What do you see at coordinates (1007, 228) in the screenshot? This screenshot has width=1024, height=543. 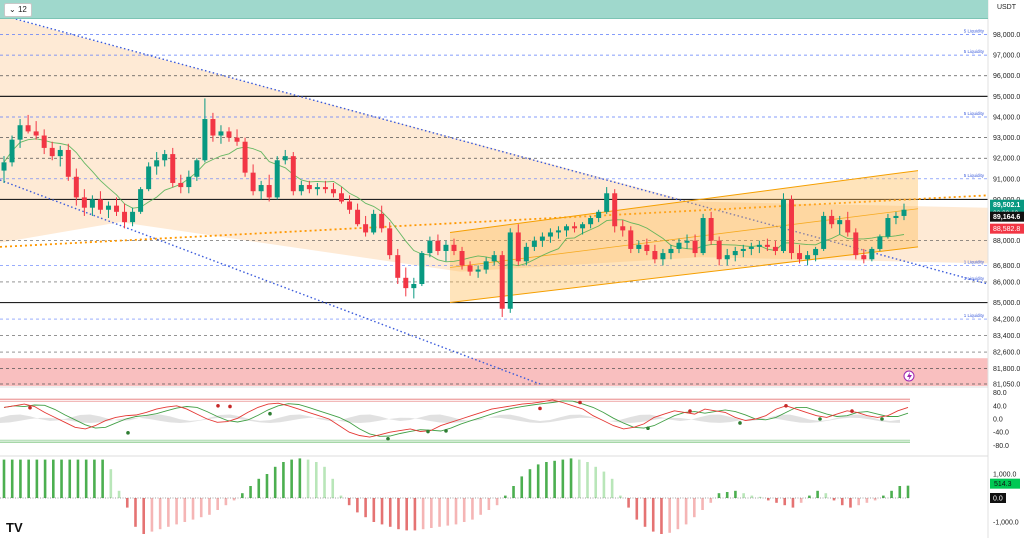 I see `price-badge-red` at bounding box center [1007, 228].